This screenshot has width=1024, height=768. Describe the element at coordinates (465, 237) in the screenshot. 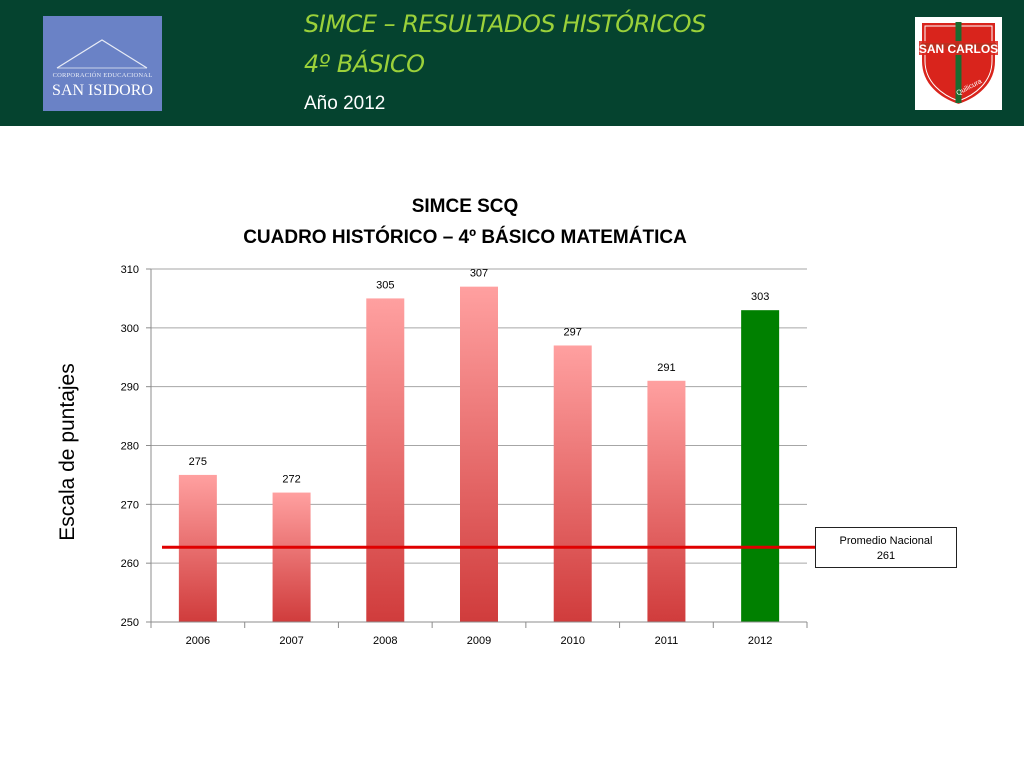

I see `chart-subtitle: CUADRO HISTÓRICO – 4º BÁSICO MATEMÁTICA` at that location.